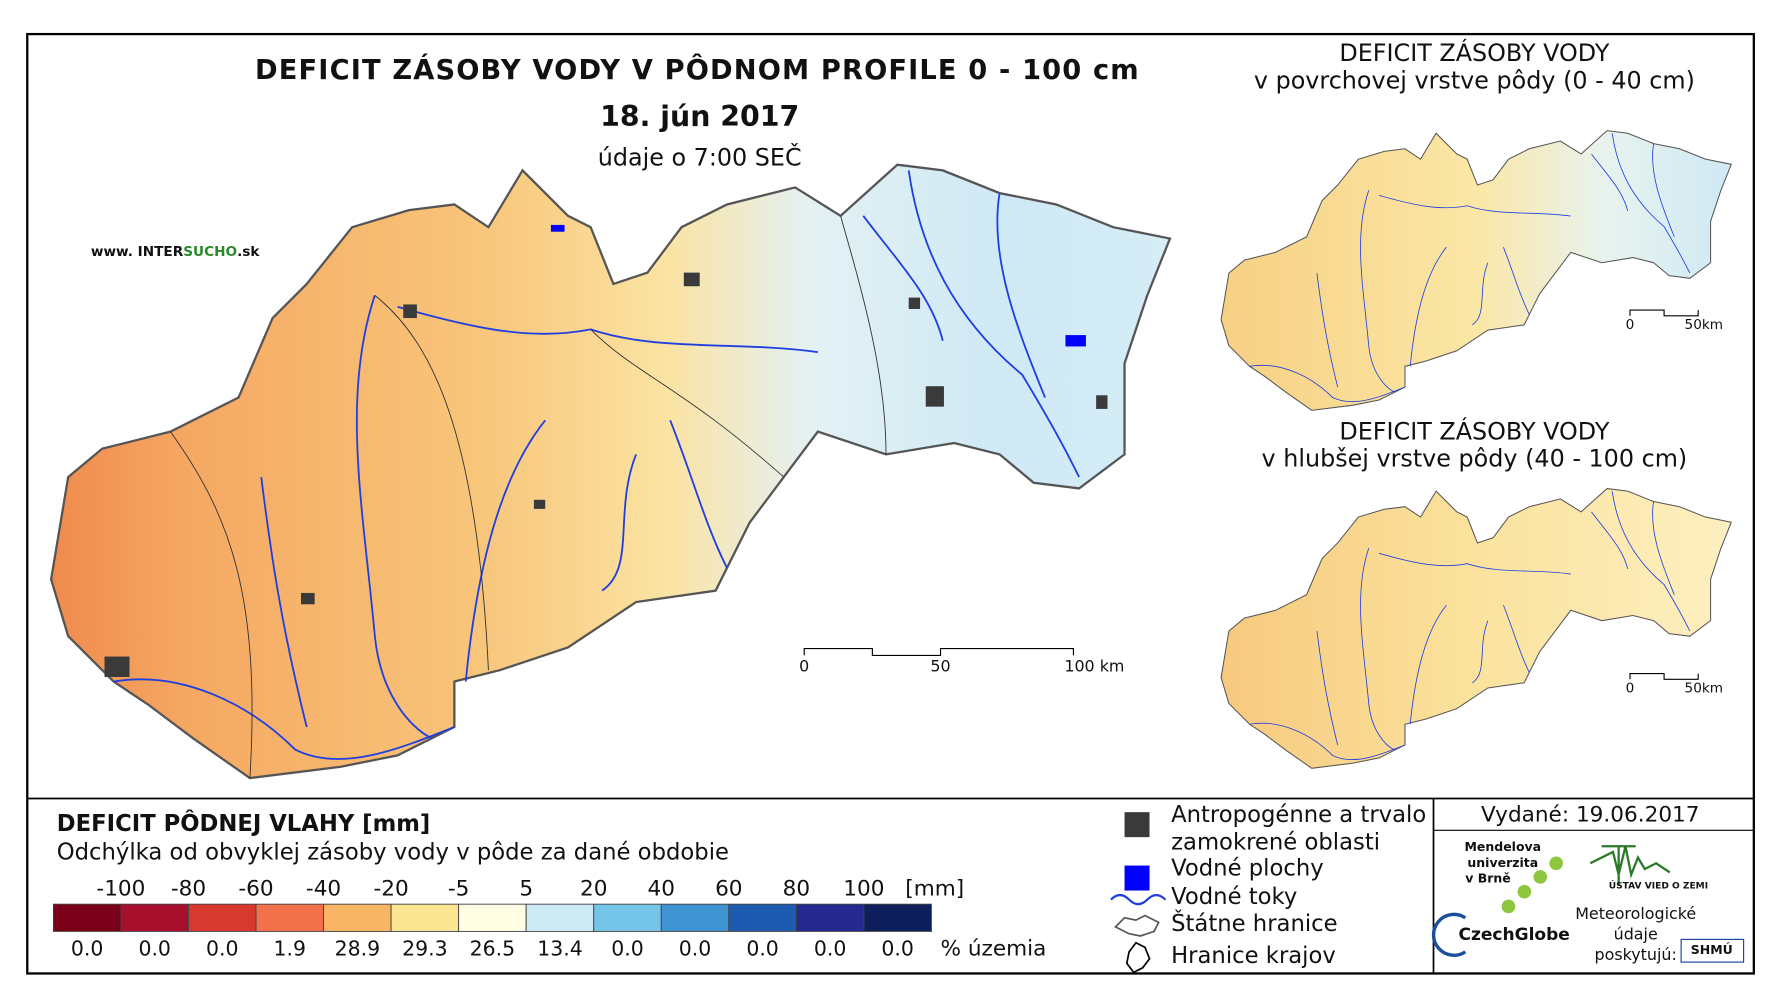 The image size is (1772, 1003). Describe the element at coordinates (1253, 956) in the screenshot. I see `symbol-label: Hranice krajov` at that location.